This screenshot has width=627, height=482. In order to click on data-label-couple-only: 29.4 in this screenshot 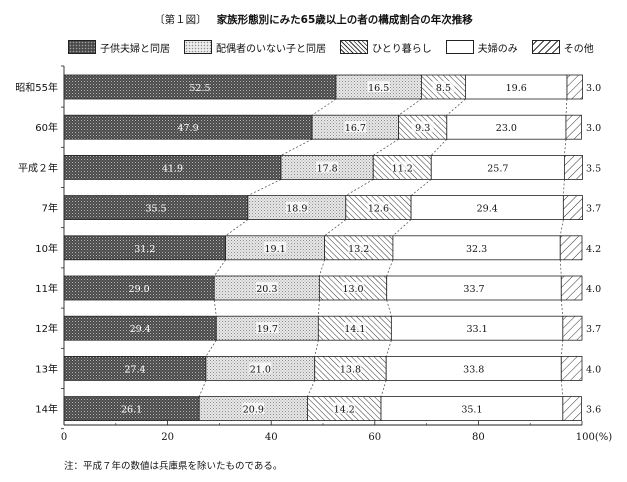, I will do `click(487, 209)`.